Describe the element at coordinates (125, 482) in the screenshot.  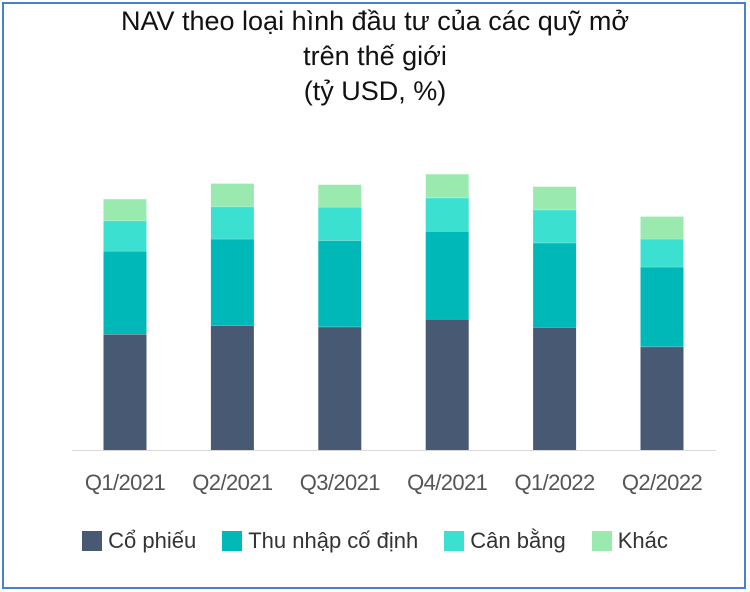
I see `x-tick-label: Q1/2021` at that location.